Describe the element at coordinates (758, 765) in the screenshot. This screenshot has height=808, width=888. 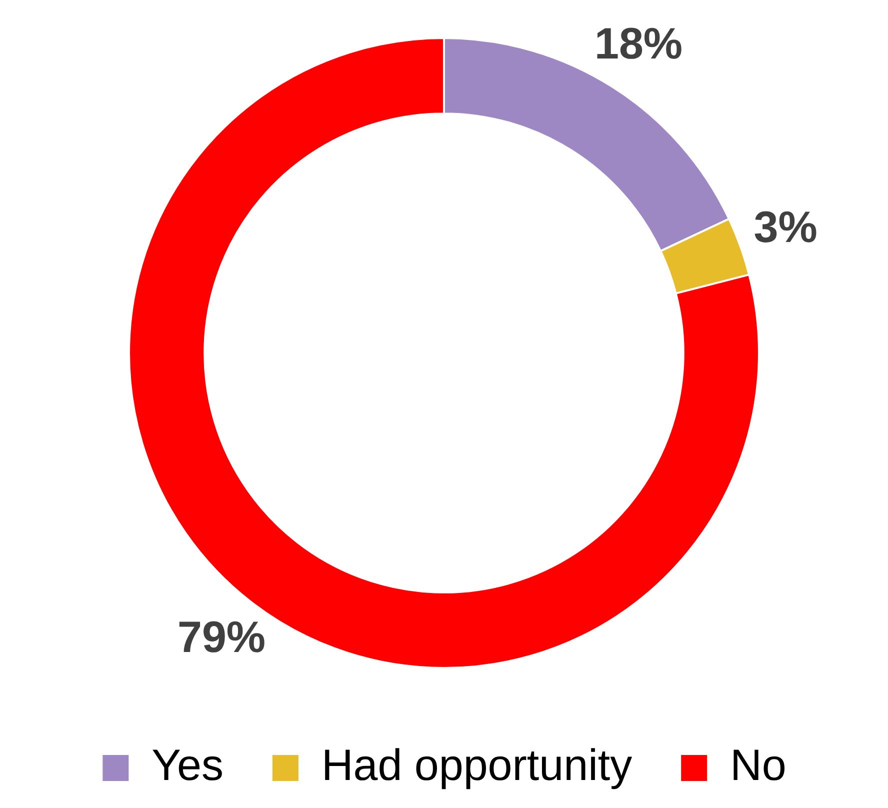
I see `legend-label: No` at that location.